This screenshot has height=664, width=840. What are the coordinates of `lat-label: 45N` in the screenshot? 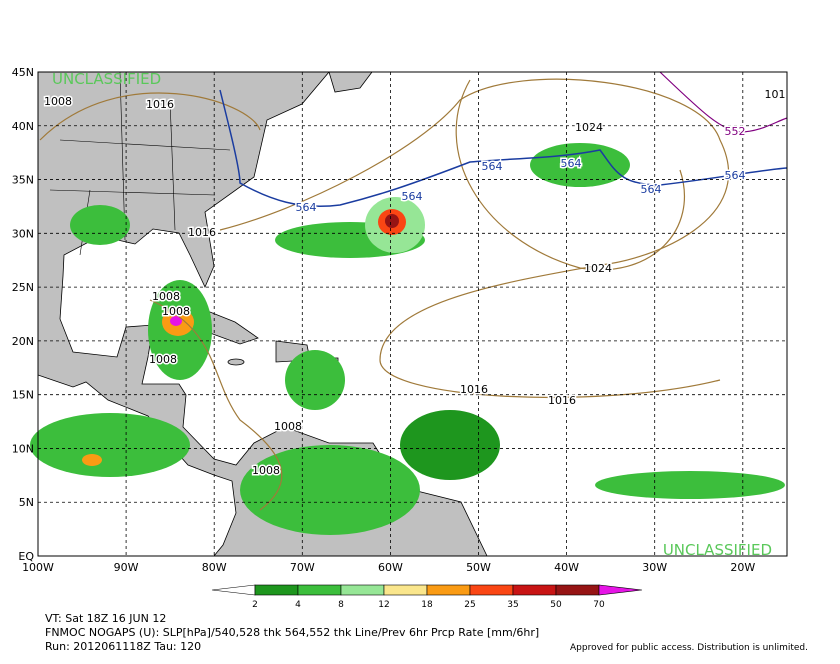 It's located at (23, 72).